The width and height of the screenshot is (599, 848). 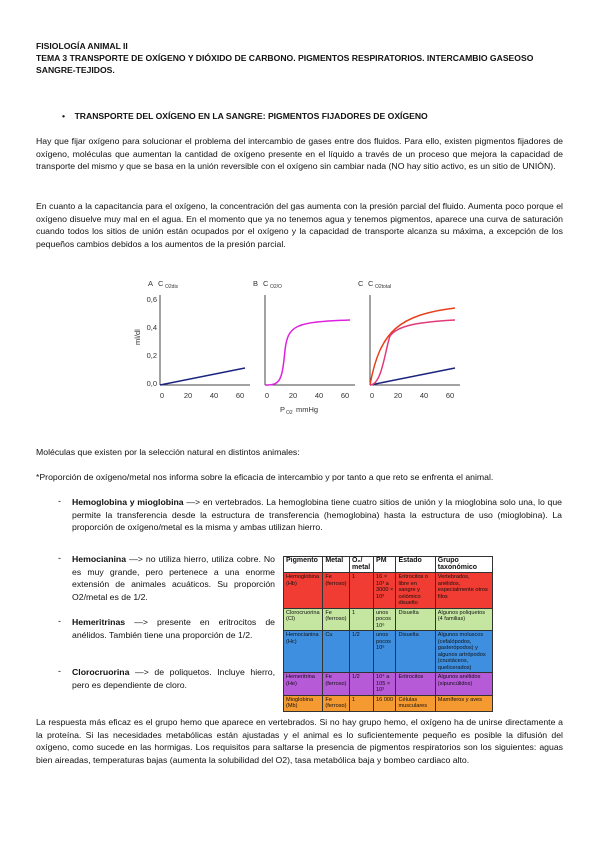 I want to click on item-term: Hemeritrinas, so click(x=99, y=622).